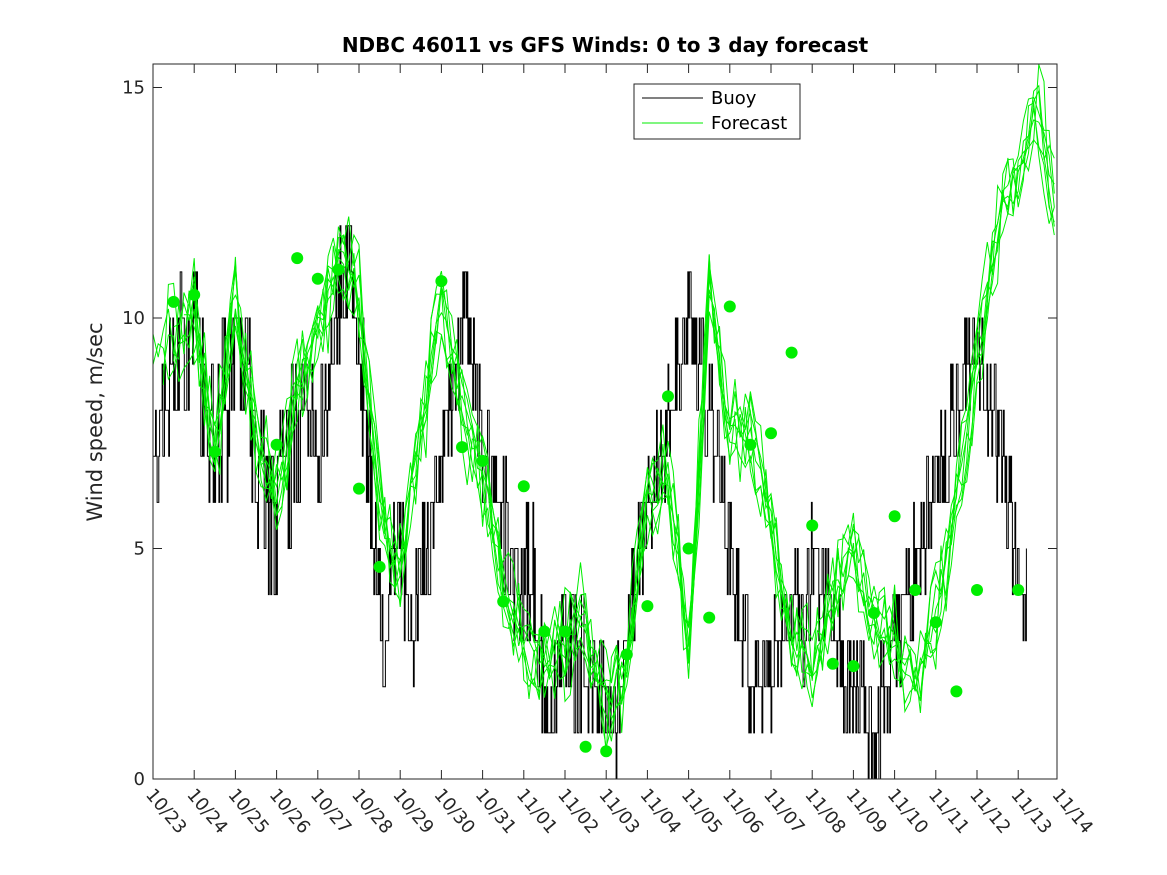 This screenshot has width=1167, height=875. I want to click on legend: Buoy Forecast, so click(717, 111).